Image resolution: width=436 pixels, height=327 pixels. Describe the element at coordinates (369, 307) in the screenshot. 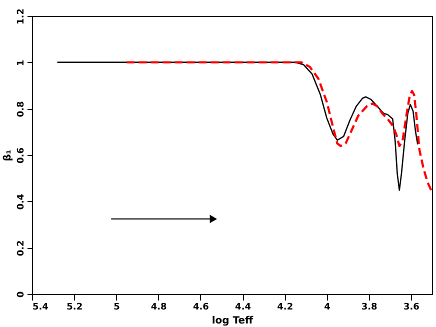

I see `x-tick-label: 3.8` at that location.